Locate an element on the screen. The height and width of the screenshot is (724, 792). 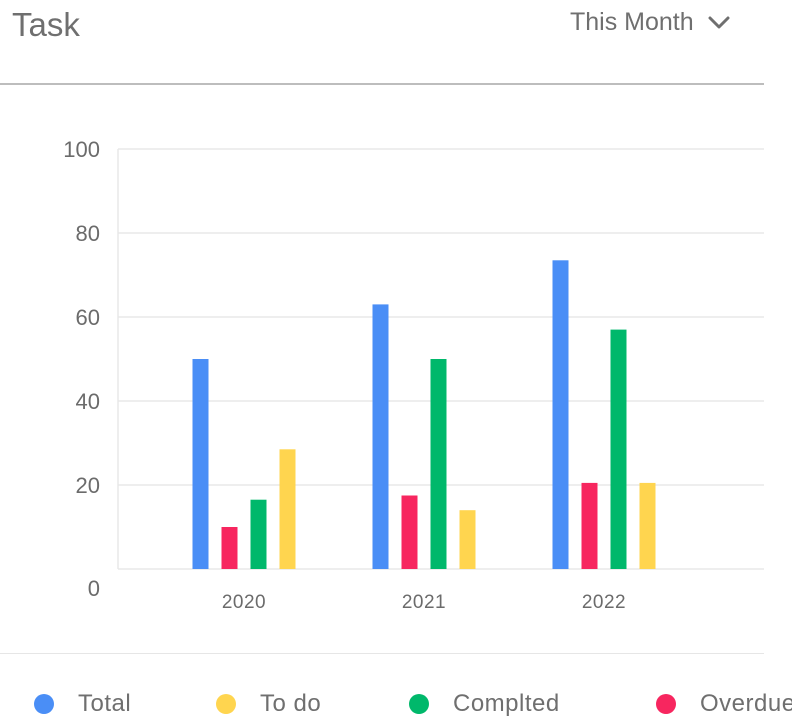
legend-label-total: Total is located at coordinates (105, 703).